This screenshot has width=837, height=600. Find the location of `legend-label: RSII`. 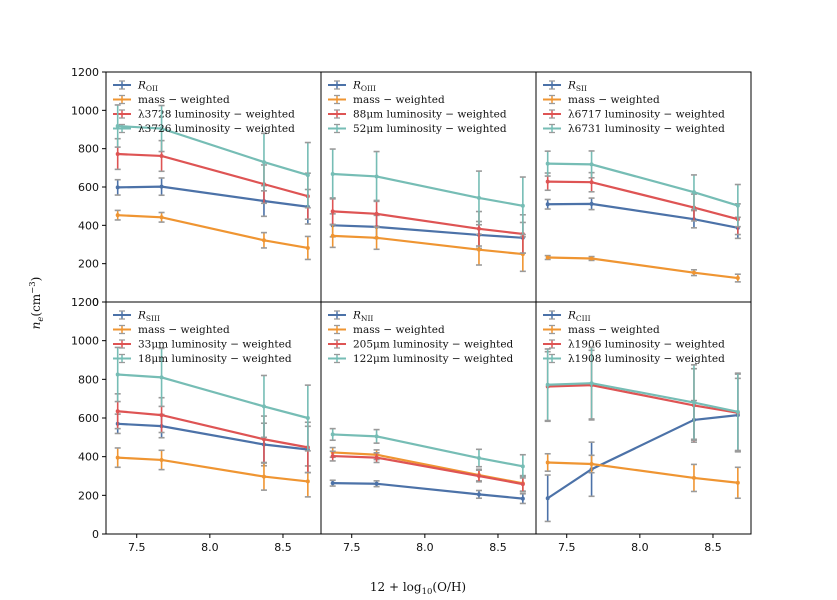

legend-label: RSII is located at coordinates (577, 87).